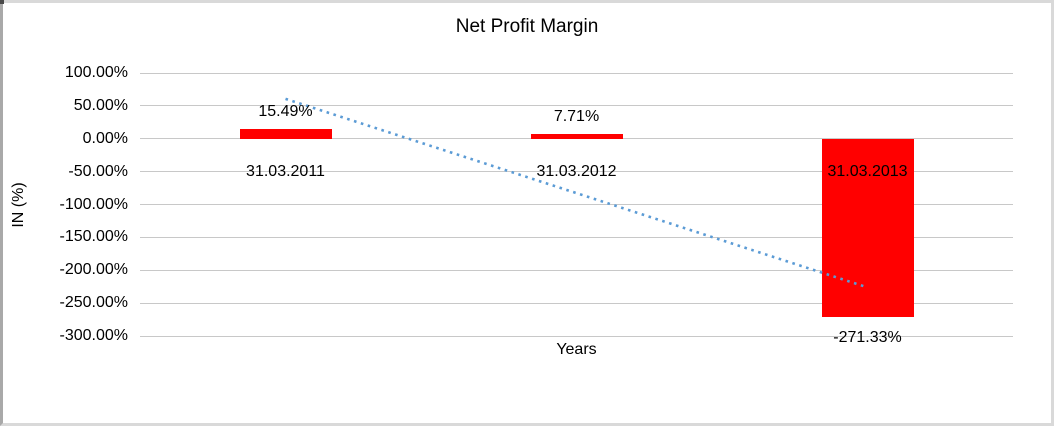 The image size is (1054, 426). I want to click on chart-frame-corner, so click(2, 2).